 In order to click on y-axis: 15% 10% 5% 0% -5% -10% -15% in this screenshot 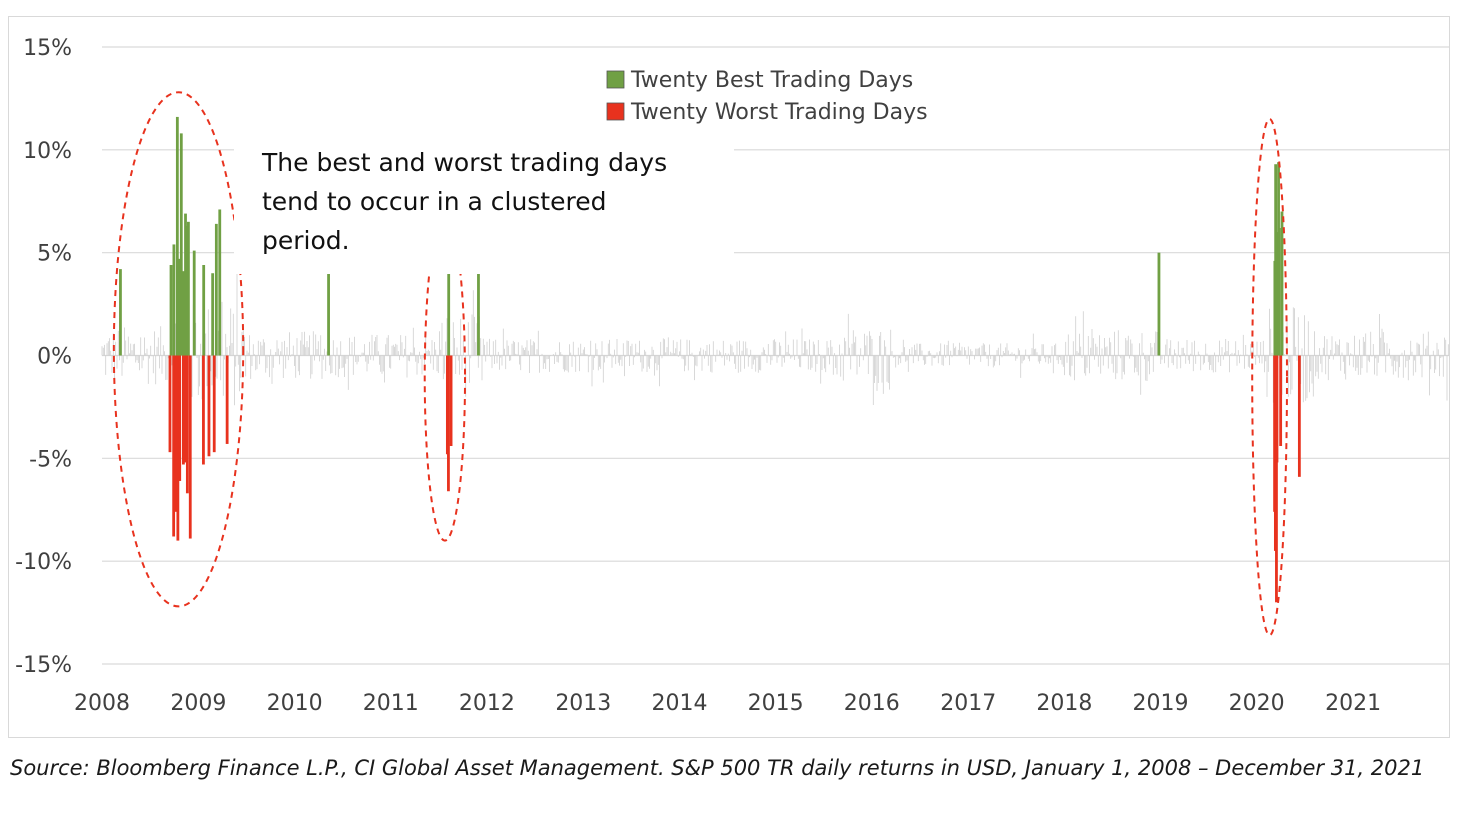, I will do `click(43, 357)`.